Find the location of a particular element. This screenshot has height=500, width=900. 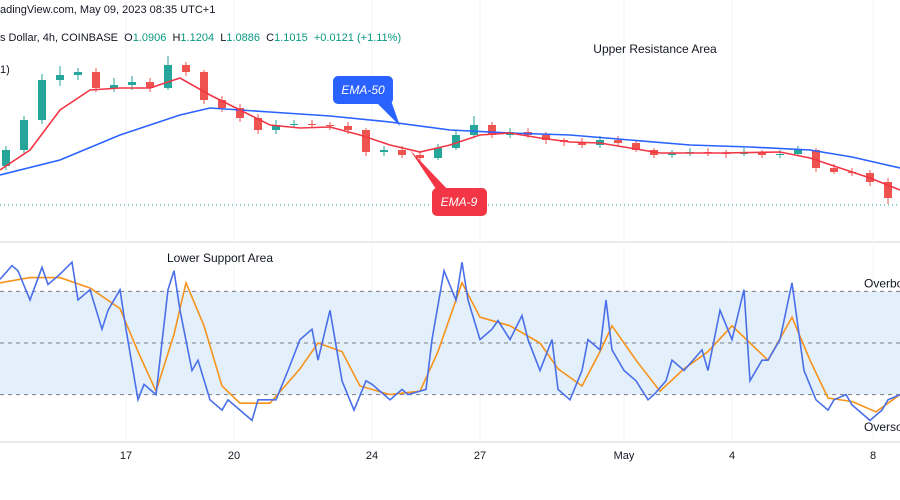

level-label: Oversold is located at coordinates (882, 427).